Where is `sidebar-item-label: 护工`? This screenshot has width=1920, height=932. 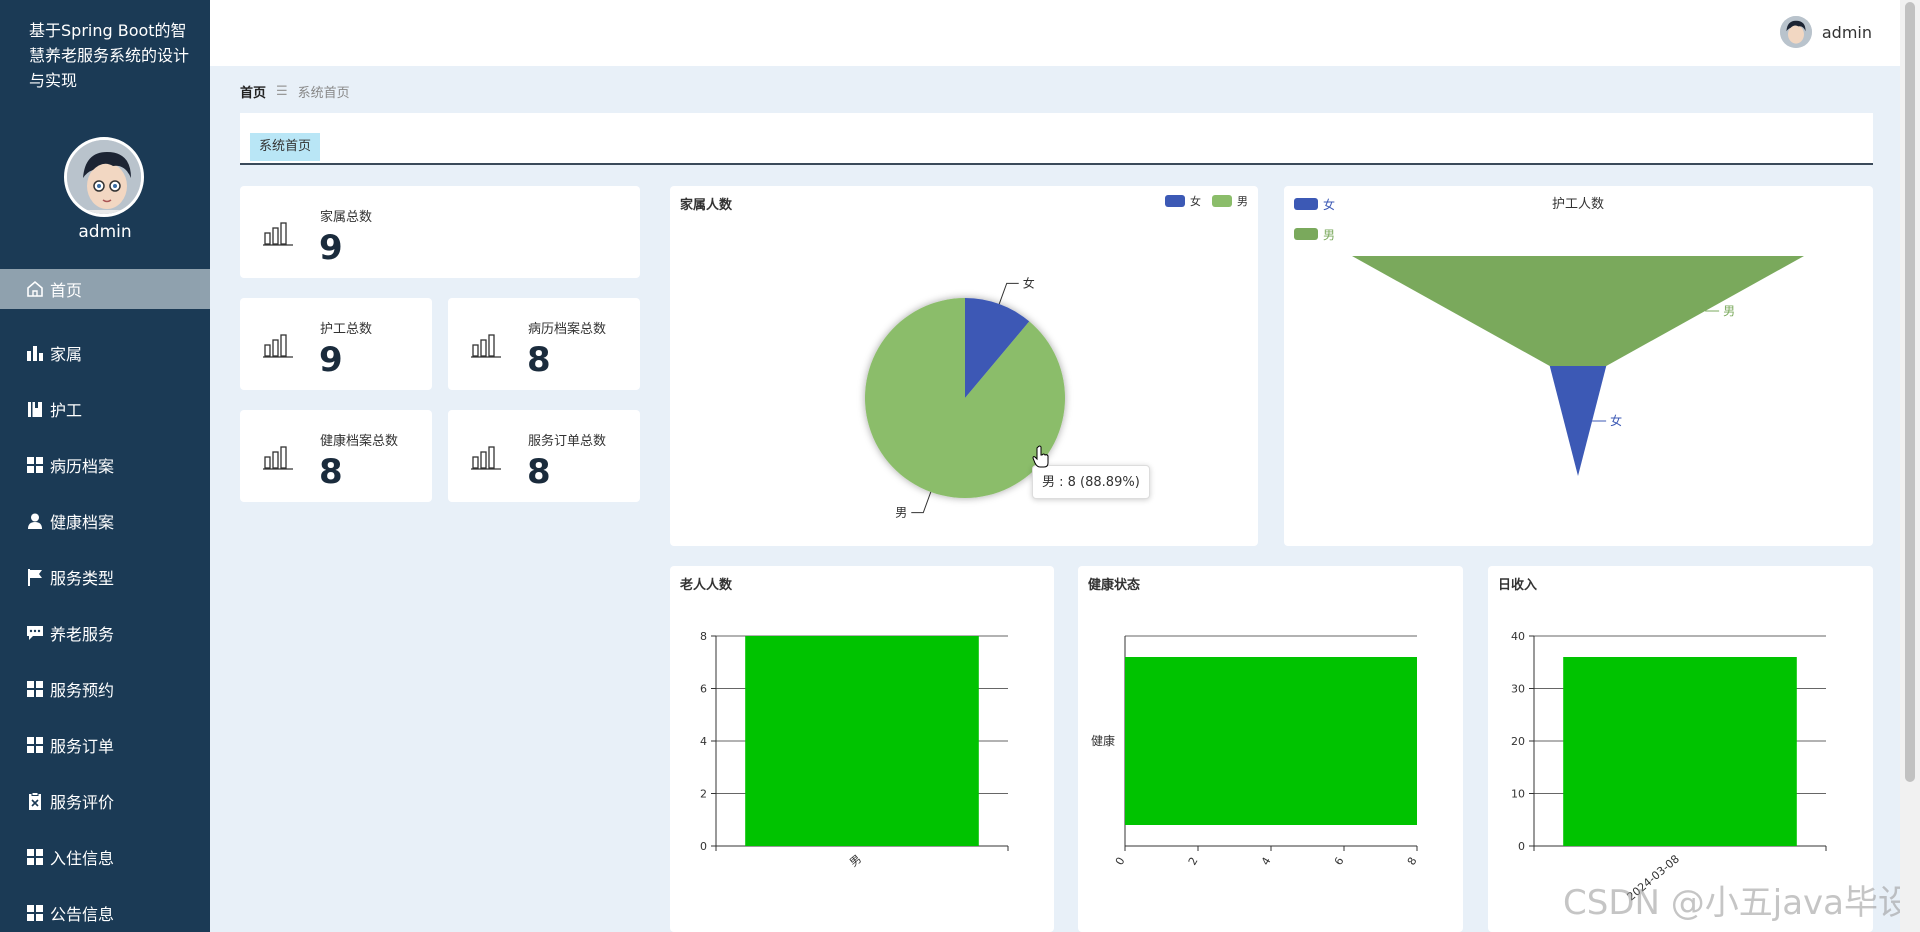
sidebar-item-label: 护工 is located at coordinates (66, 410).